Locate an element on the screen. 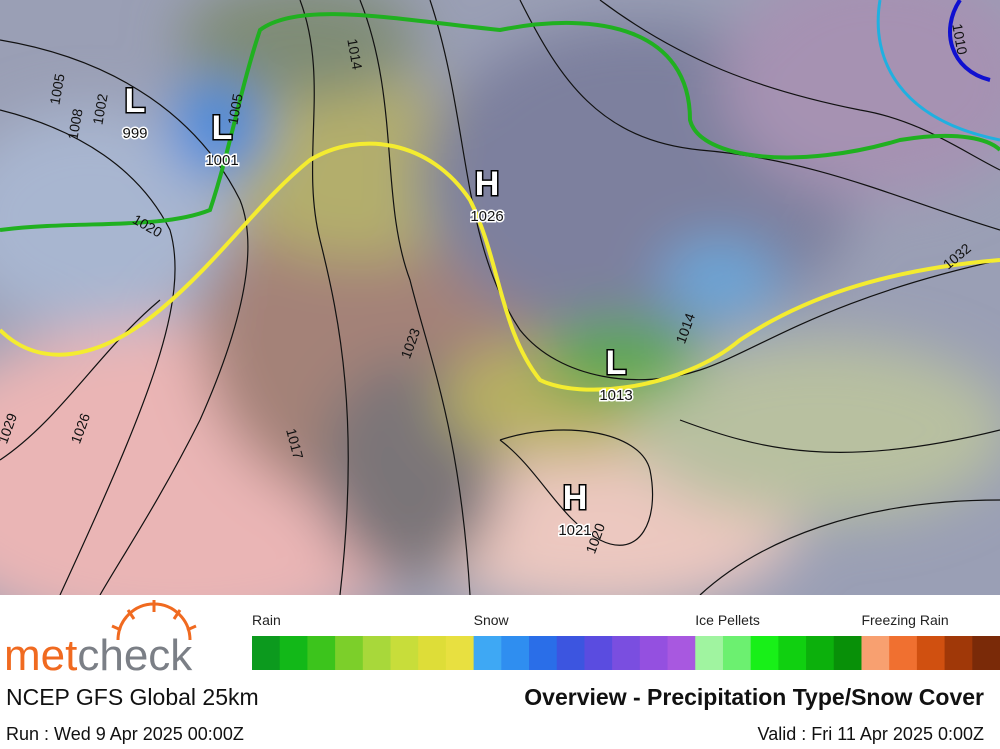 Image resolution: width=1000 pixels, height=749 pixels. isobar-label: 1014 is located at coordinates (354, 54).